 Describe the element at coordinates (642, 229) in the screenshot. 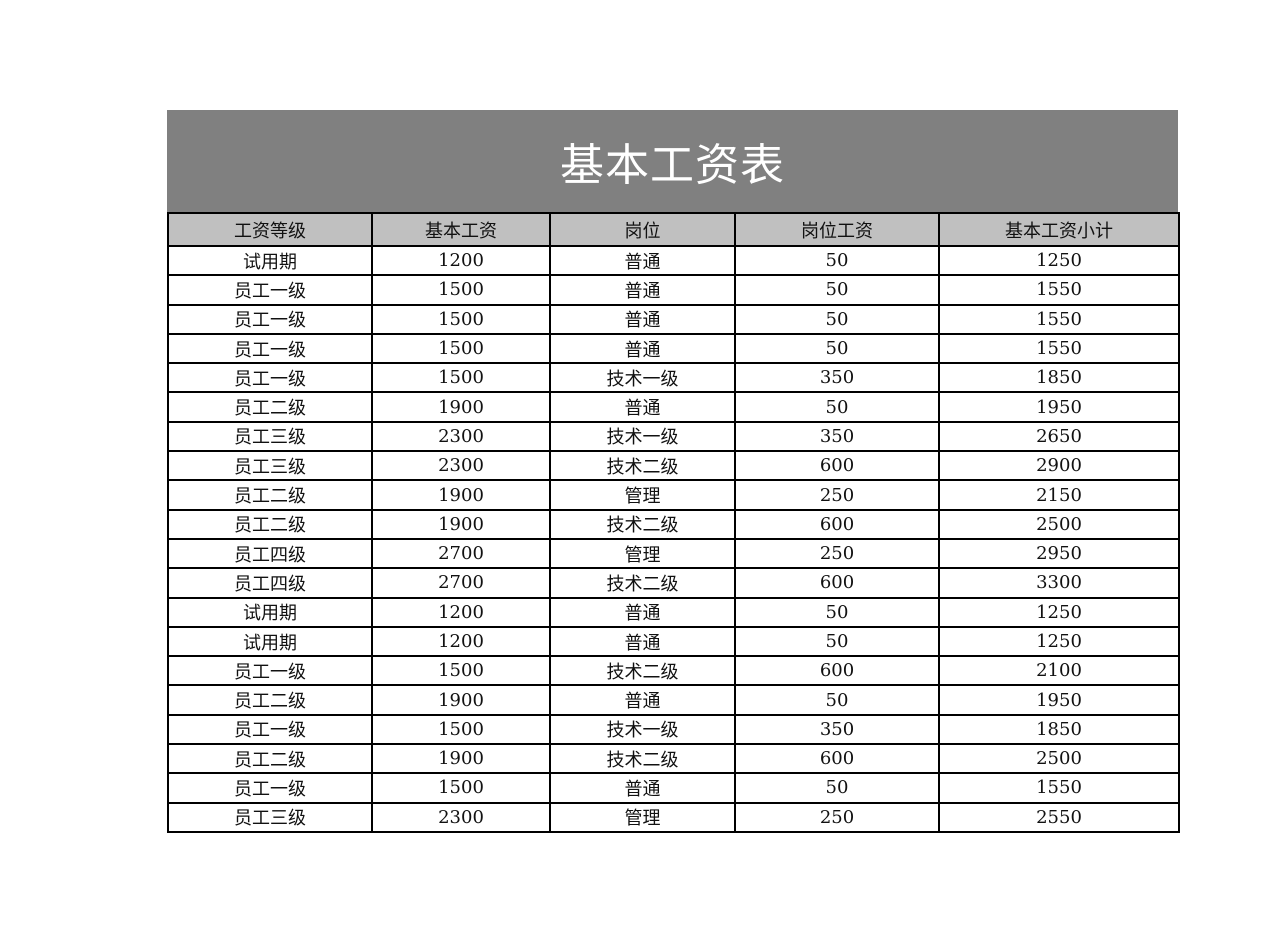

I see `column-header: 岗位` at that location.